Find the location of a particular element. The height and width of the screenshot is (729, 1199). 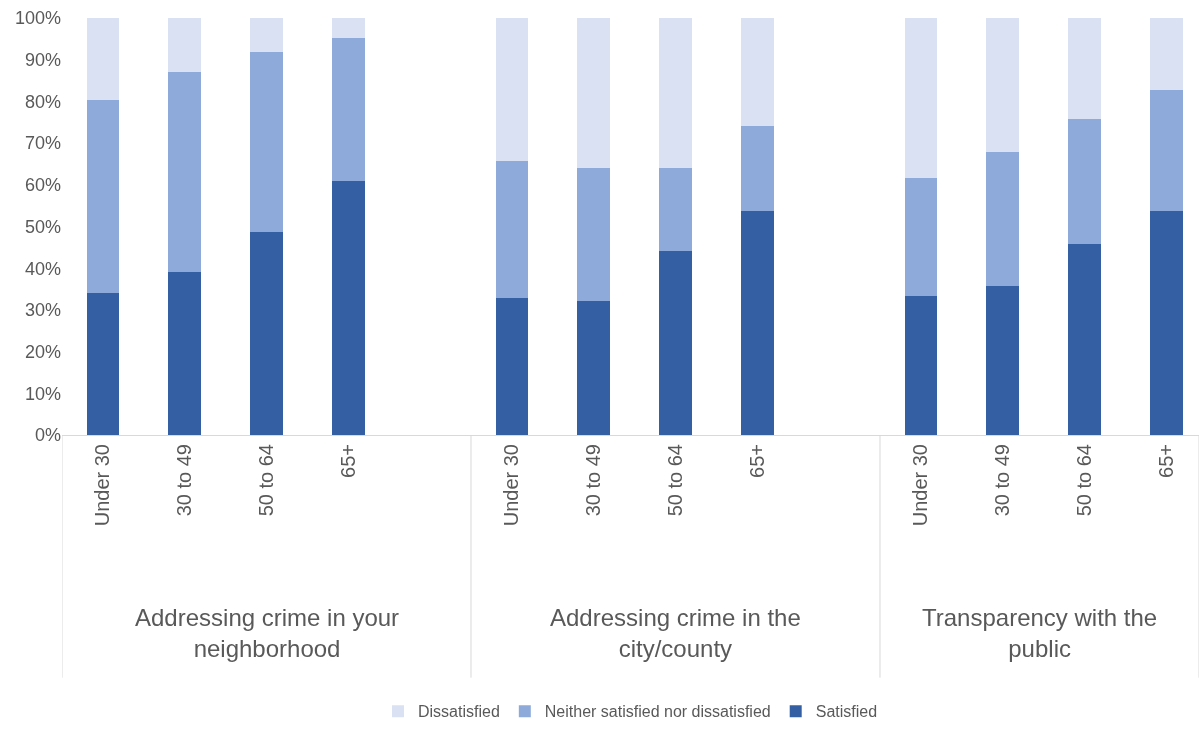

y-tick-label: 20% is located at coordinates (42, 351).